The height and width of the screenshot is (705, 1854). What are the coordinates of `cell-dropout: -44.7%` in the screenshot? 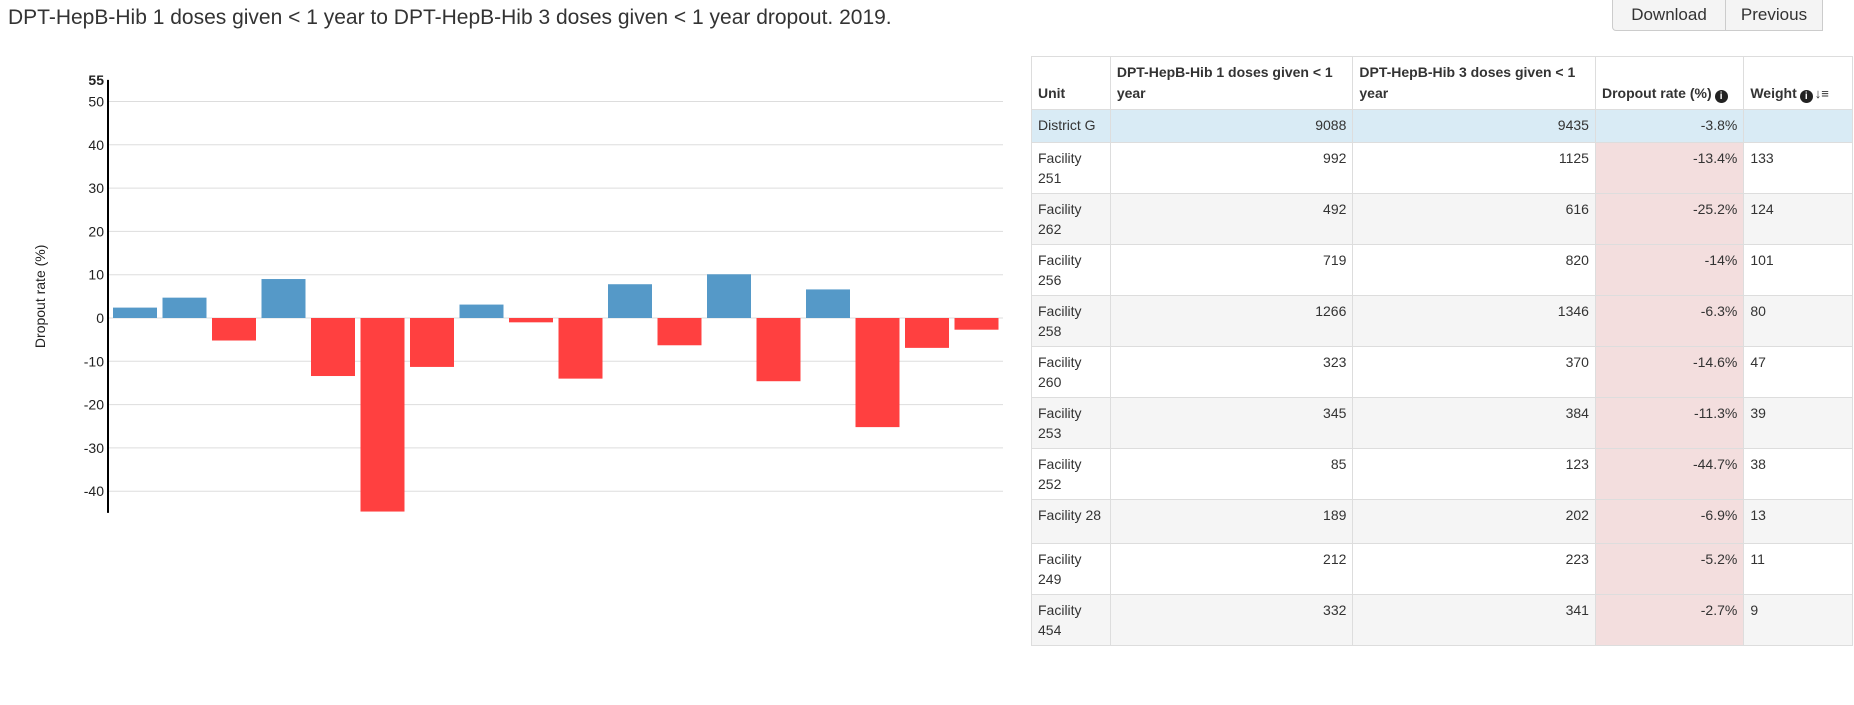 It's located at (1669, 474).